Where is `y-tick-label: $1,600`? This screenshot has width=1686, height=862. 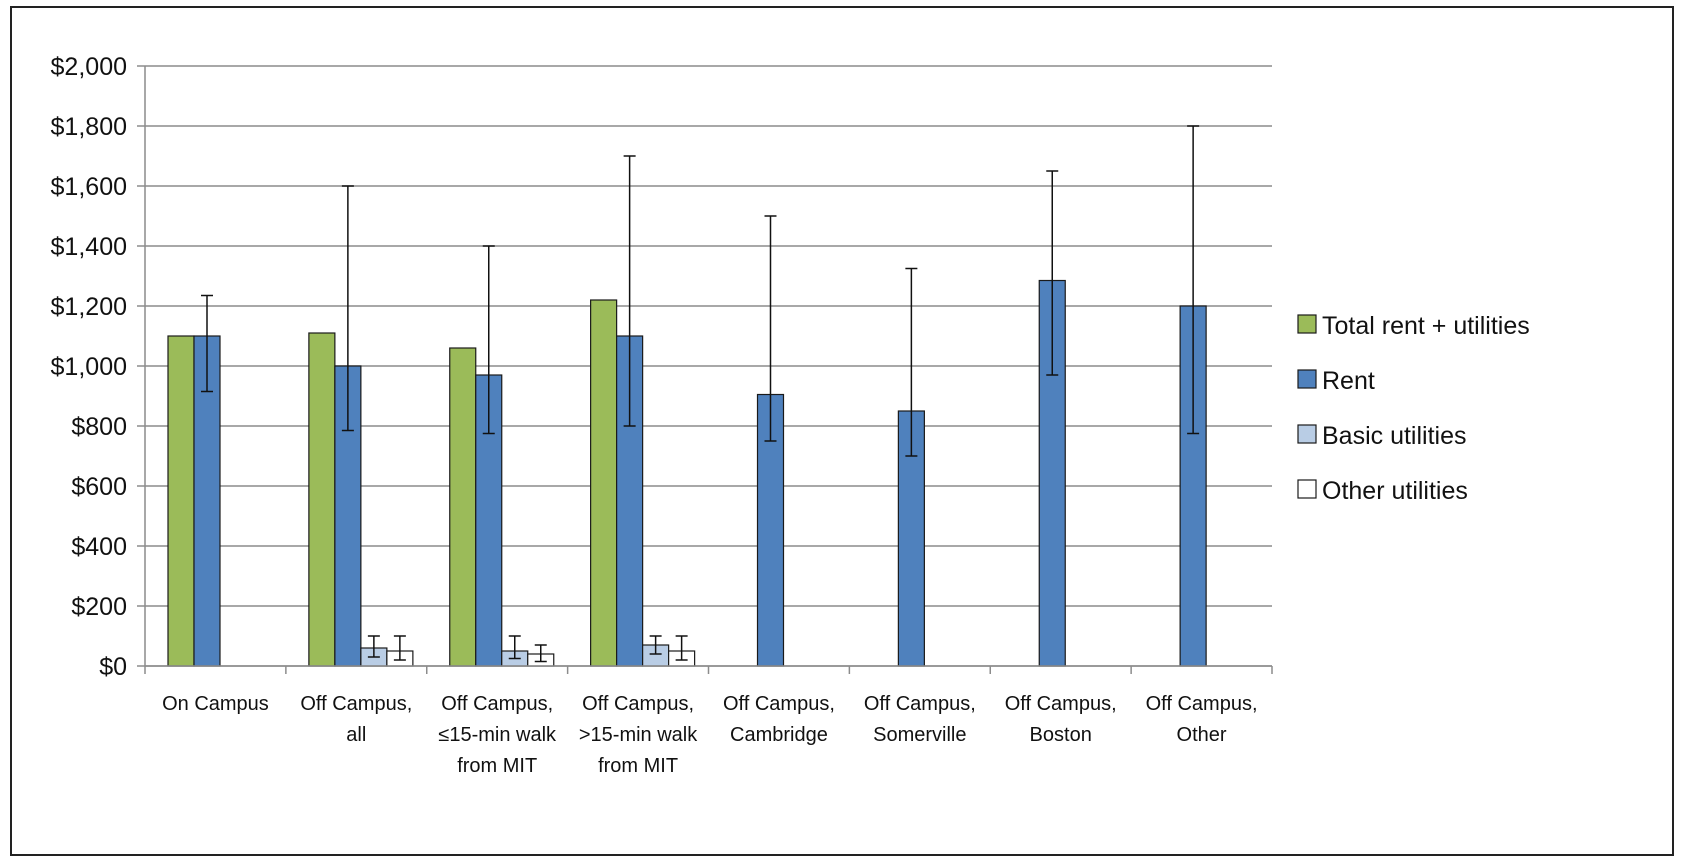
y-tick-label: $1,600 is located at coordinates (89, 187).